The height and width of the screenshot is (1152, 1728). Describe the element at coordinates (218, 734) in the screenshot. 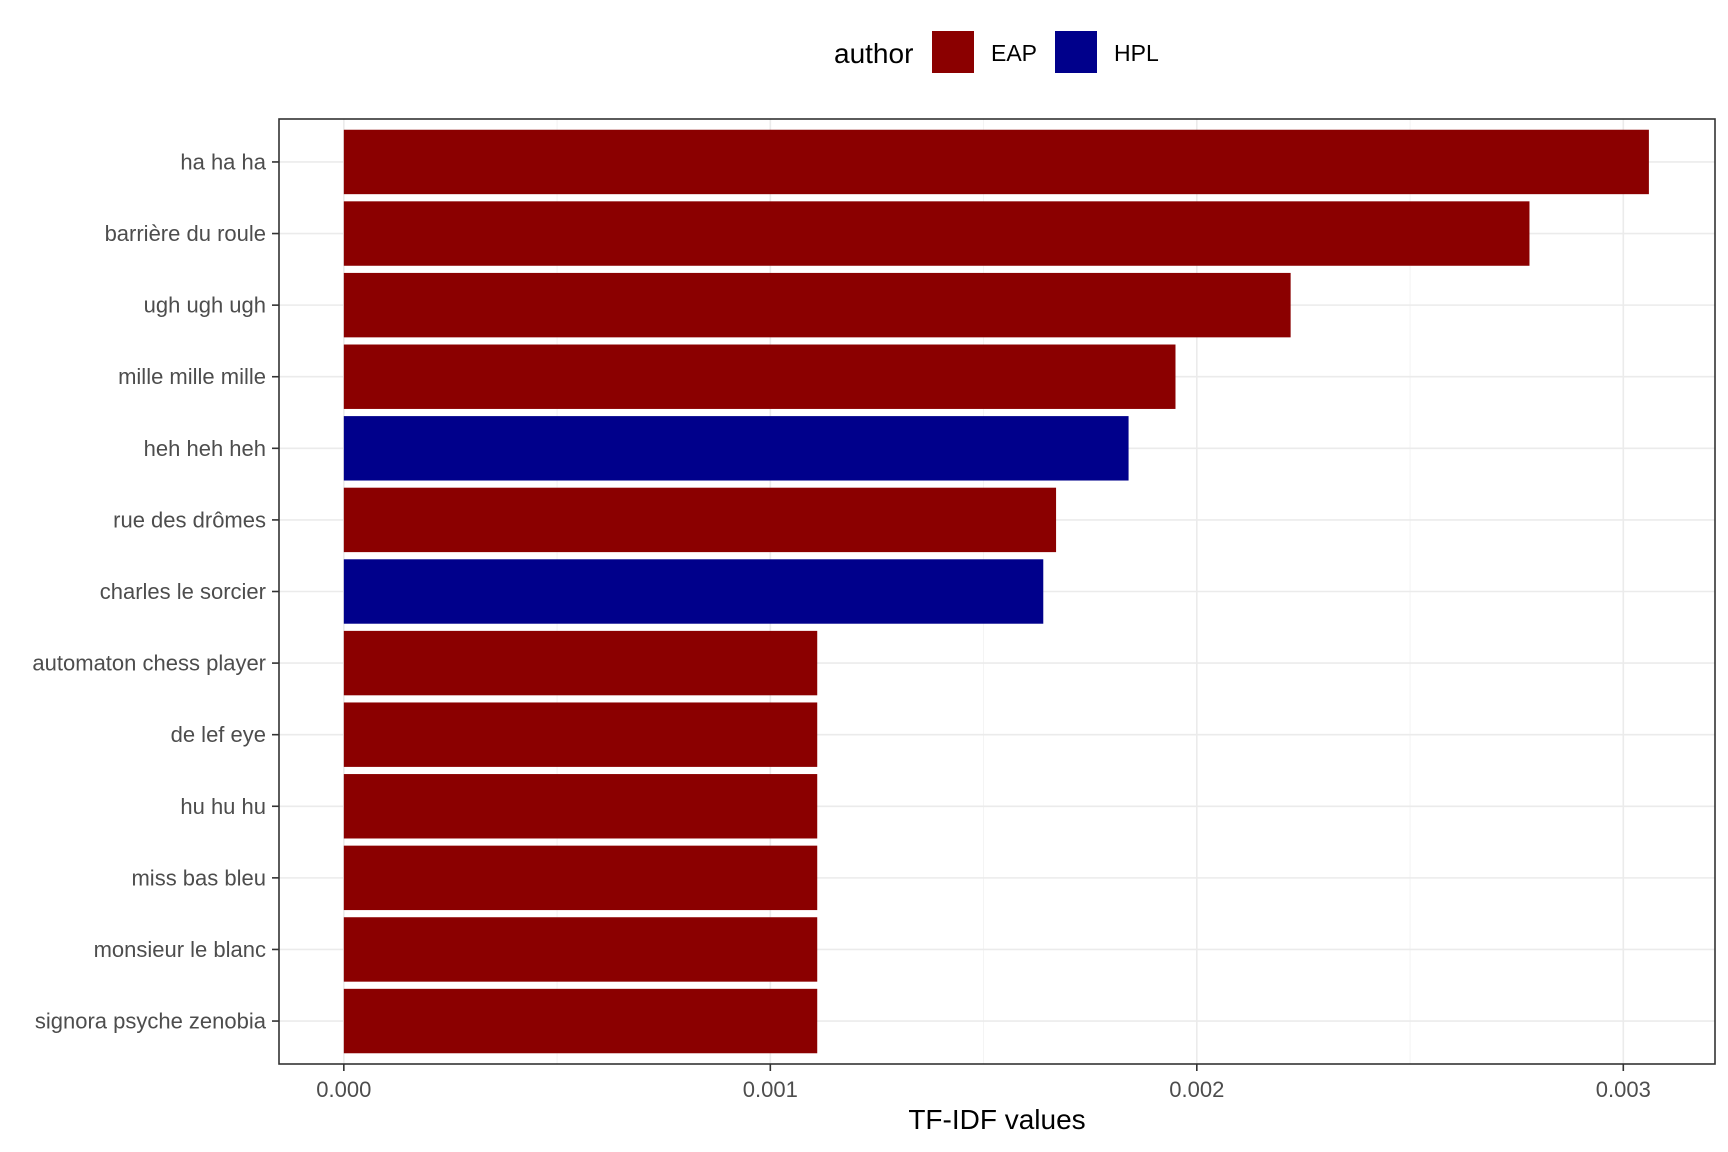

I see `y-tick-label: de lef eye` at that location.